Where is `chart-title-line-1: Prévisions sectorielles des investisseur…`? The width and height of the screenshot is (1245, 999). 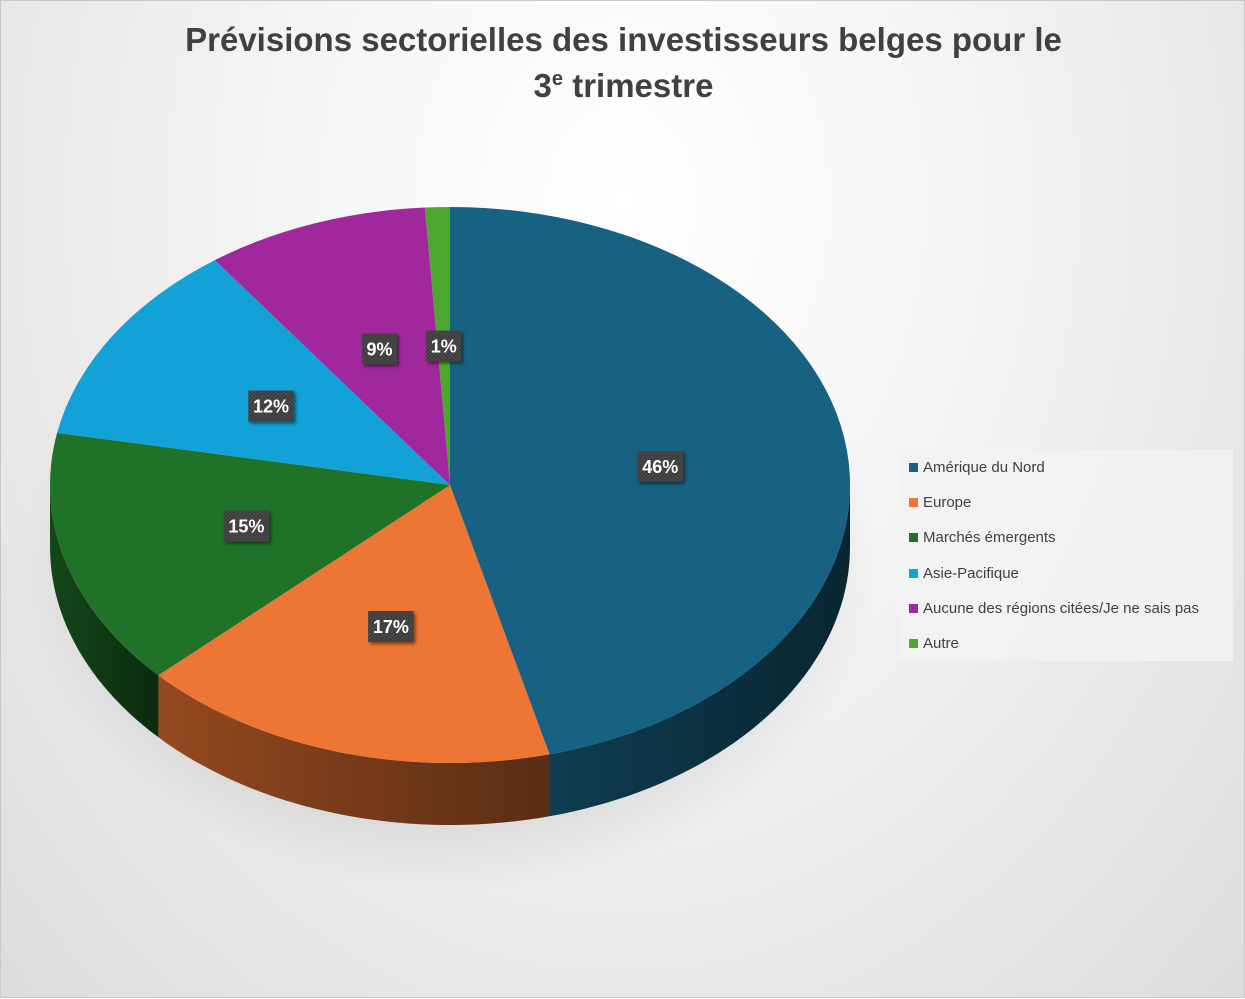
chart-title-line-1: Prévisions sectorielles des investisseur… is located at coordinates (623, 39).